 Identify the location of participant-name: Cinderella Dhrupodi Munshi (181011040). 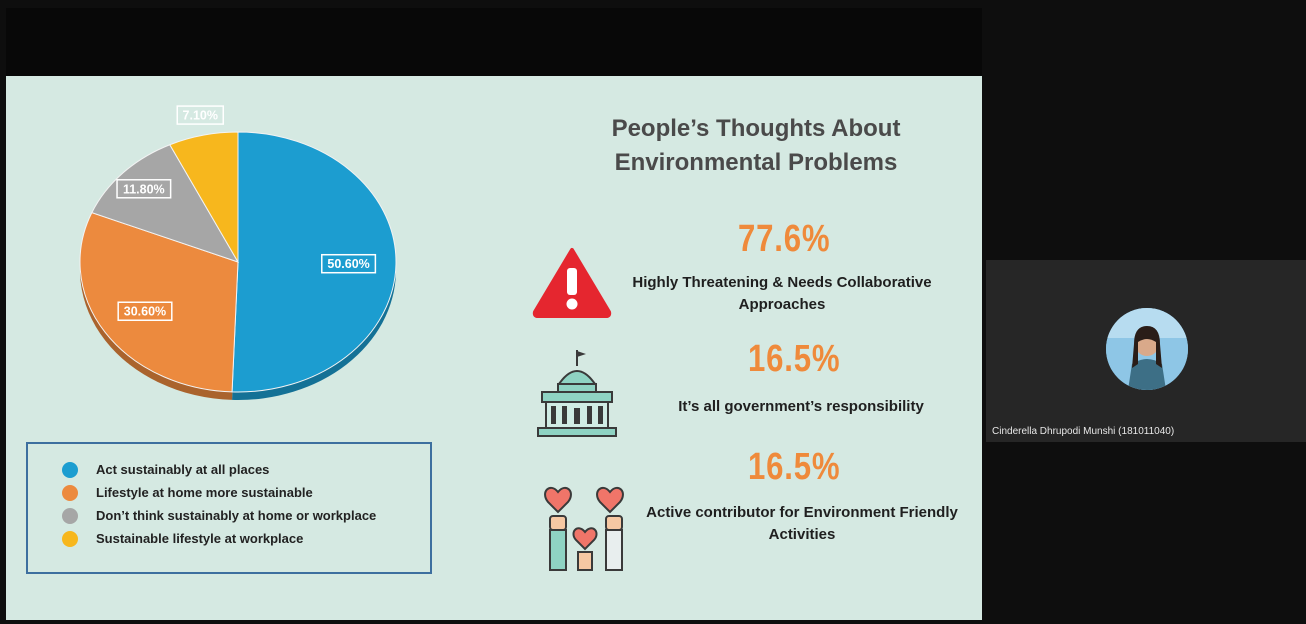
(1083, 431).